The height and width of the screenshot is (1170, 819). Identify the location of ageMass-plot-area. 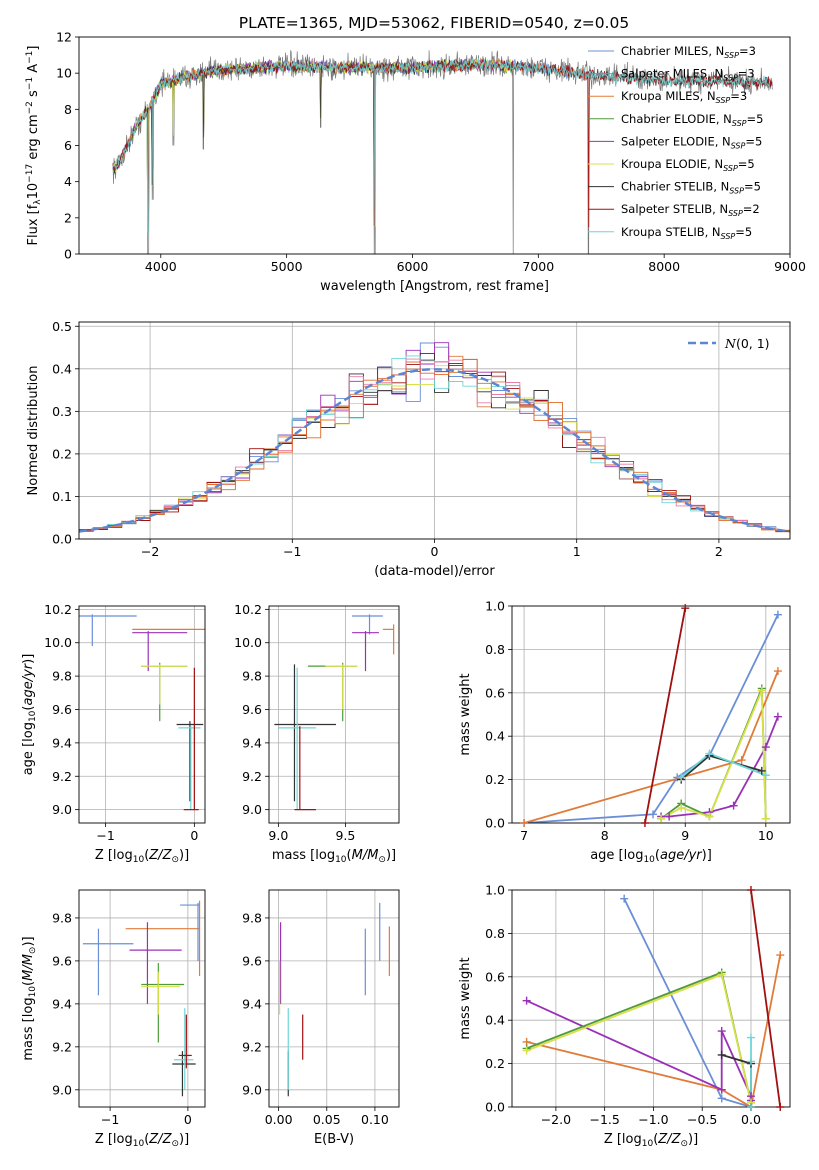
(334, 714).